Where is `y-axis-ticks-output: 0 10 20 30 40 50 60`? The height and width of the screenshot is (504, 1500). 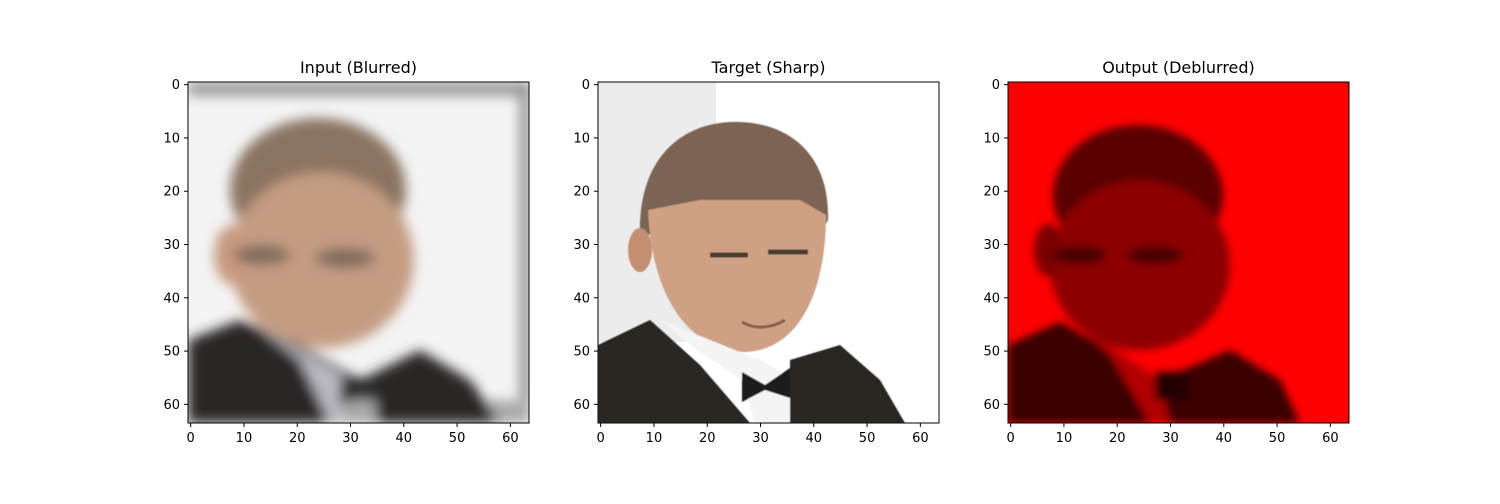
y-axis-ticks-output: 0 10 20 30 40 50 60 is located at coordinates (995, 245).